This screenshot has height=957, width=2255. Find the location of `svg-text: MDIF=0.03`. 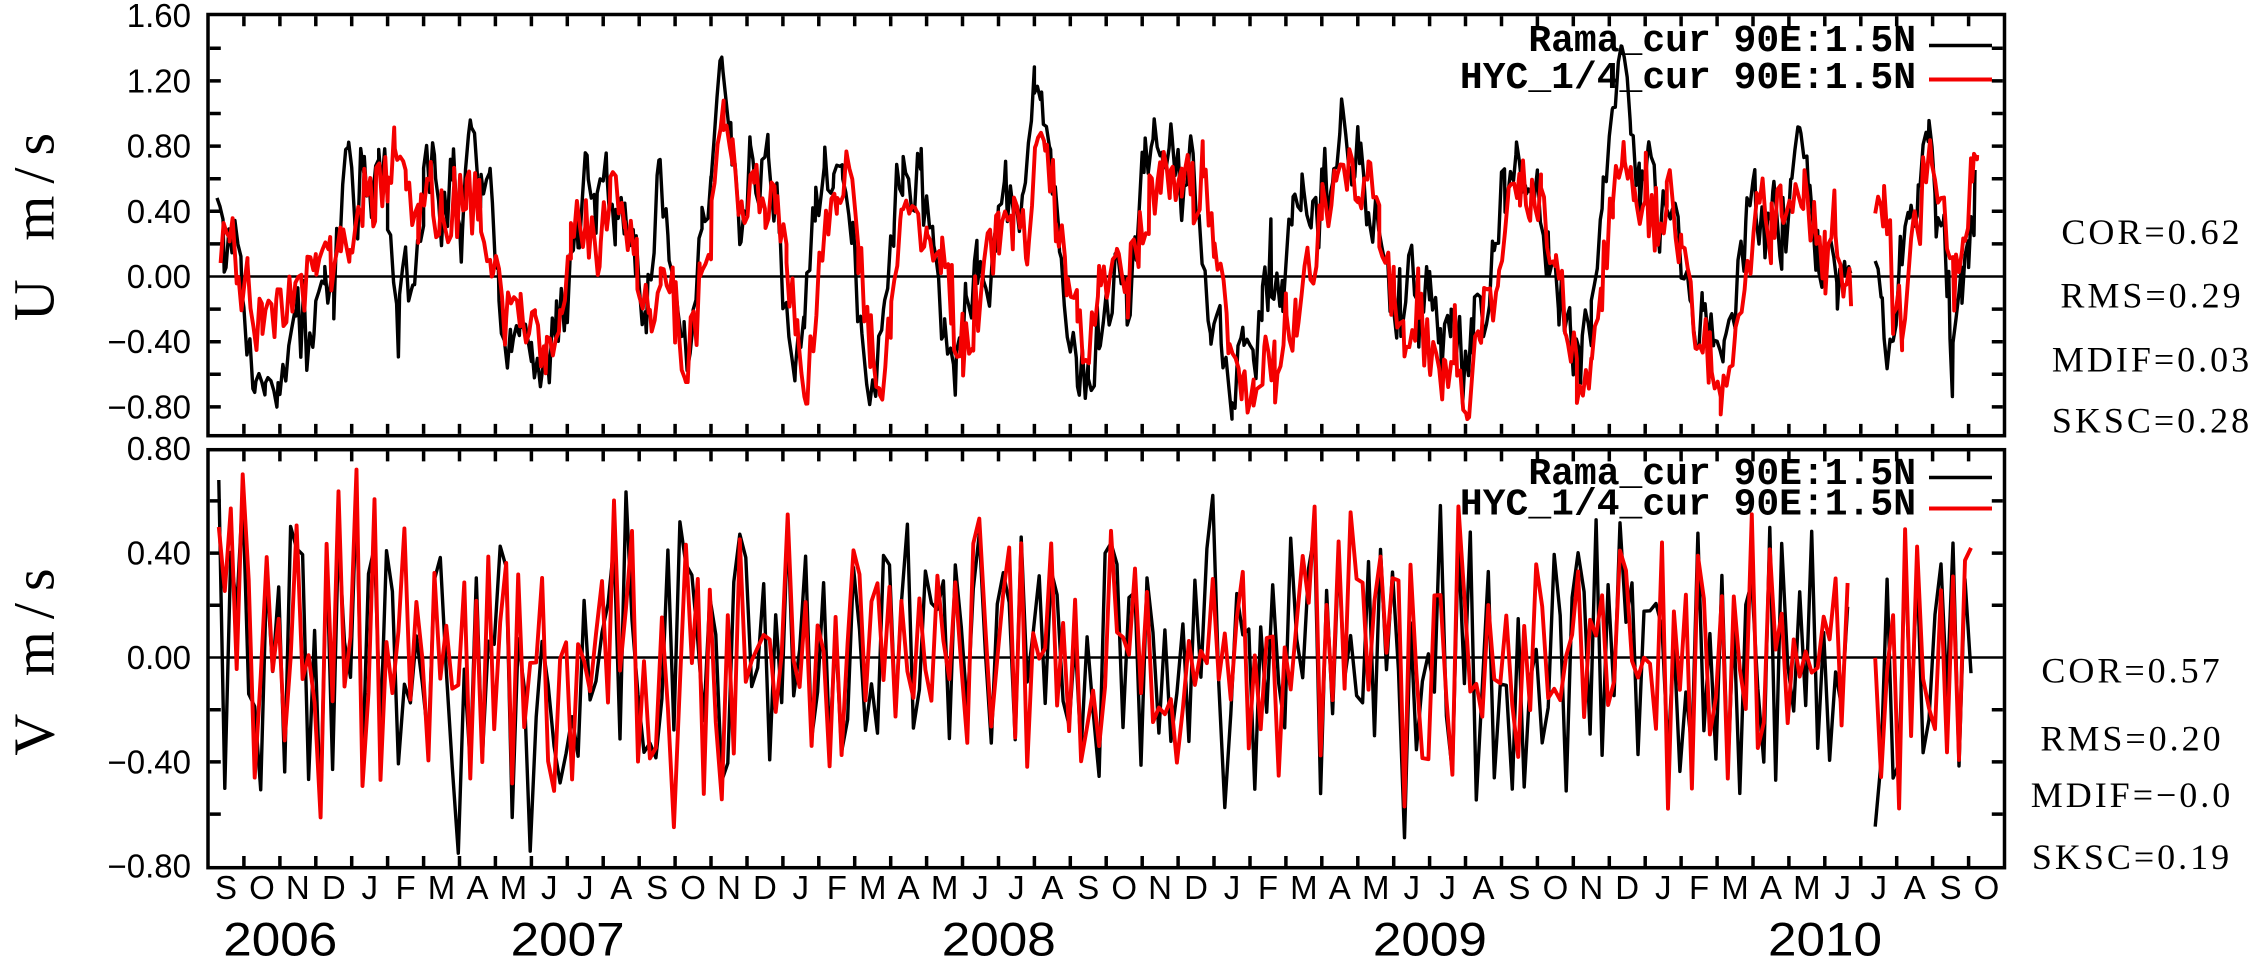

svg-text: MDIF=0.03 is located at coordinates (2152, 360).